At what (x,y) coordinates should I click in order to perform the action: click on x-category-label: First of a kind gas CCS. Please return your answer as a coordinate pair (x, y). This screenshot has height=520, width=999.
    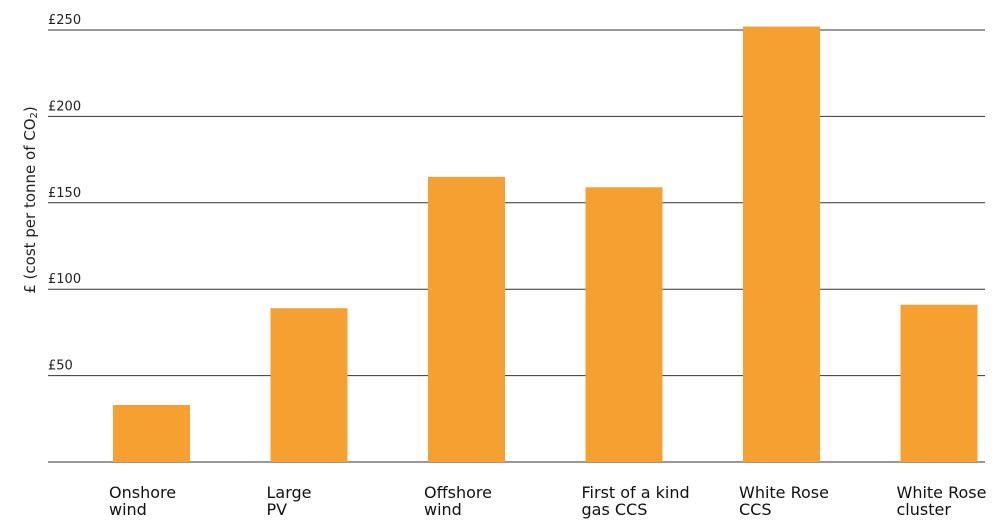
    Looking at the image, I should click on (636, 501).